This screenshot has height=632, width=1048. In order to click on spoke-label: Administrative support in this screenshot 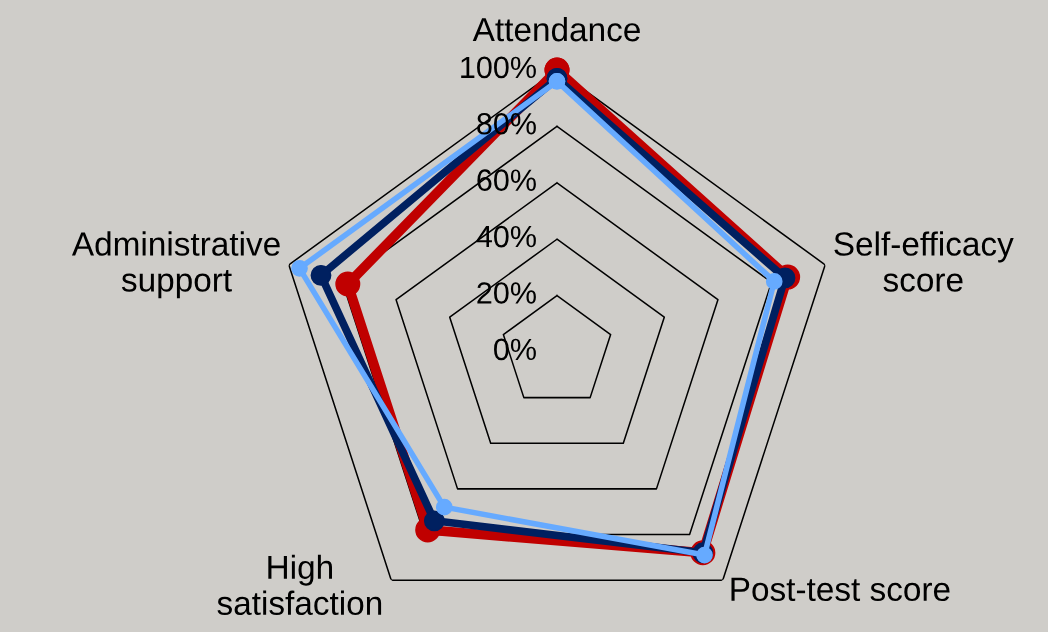, I will do `click(175, 265)`.